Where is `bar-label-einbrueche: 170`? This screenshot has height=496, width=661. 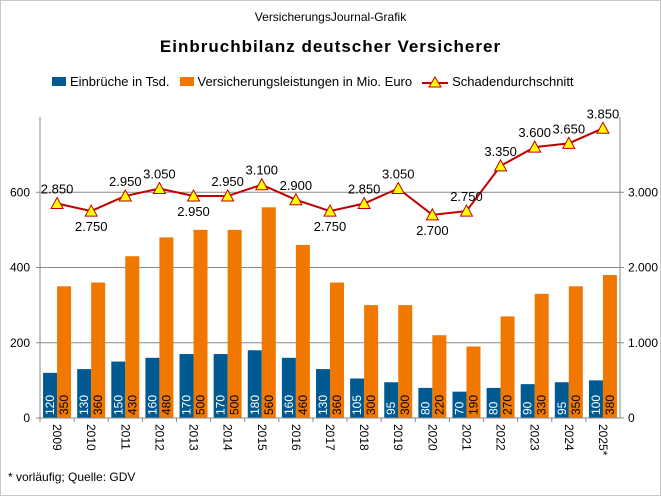
bar-label-einbrueche: 170 is located at coordinates (187, 405).